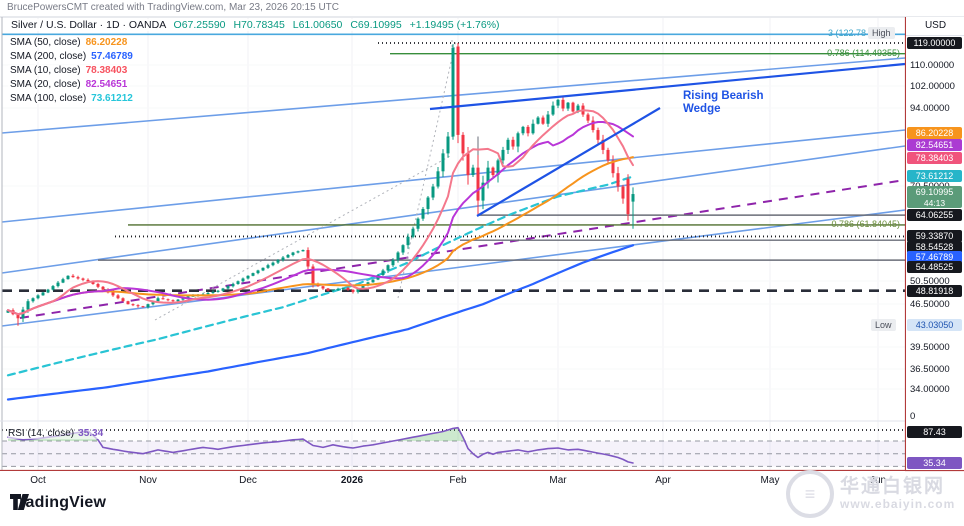  I want to click on time-label-oct: Oct, so click(38, 480).